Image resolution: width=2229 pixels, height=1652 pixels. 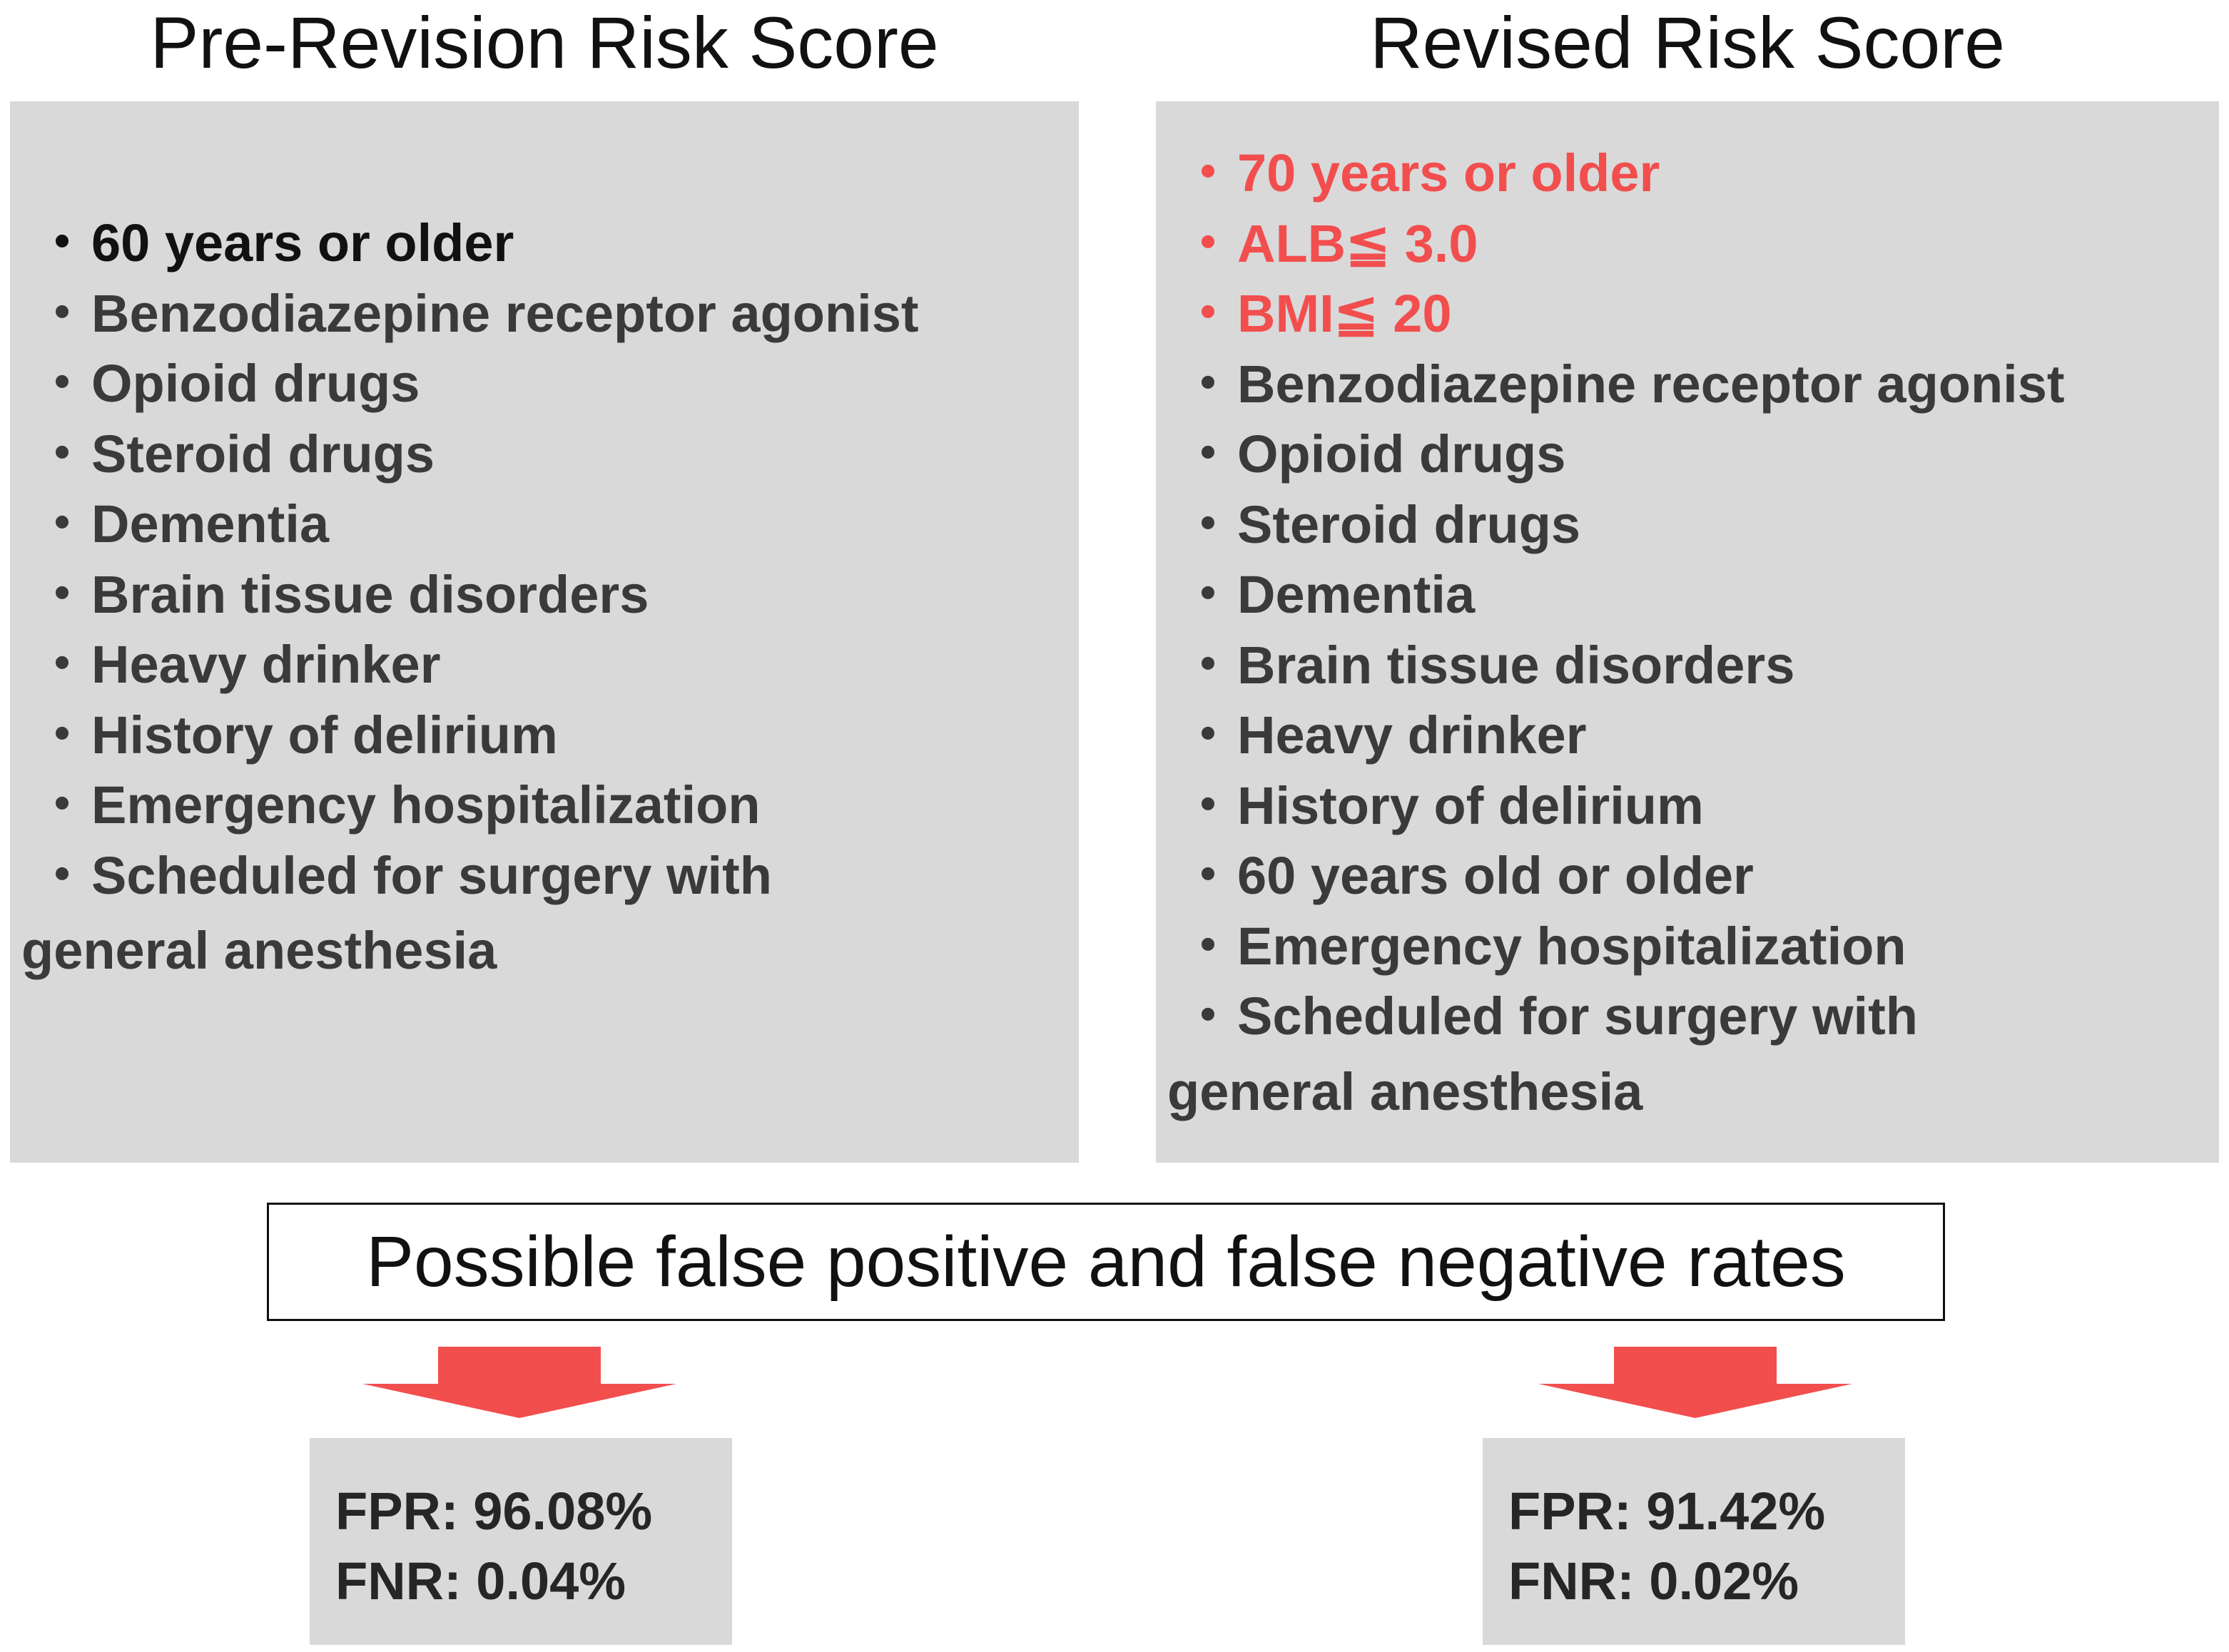 What do you see at coordinates (1622, 876) in the screenshot?
I see `list-item: ・60 years old or older` at bounding box center [1622, 876].